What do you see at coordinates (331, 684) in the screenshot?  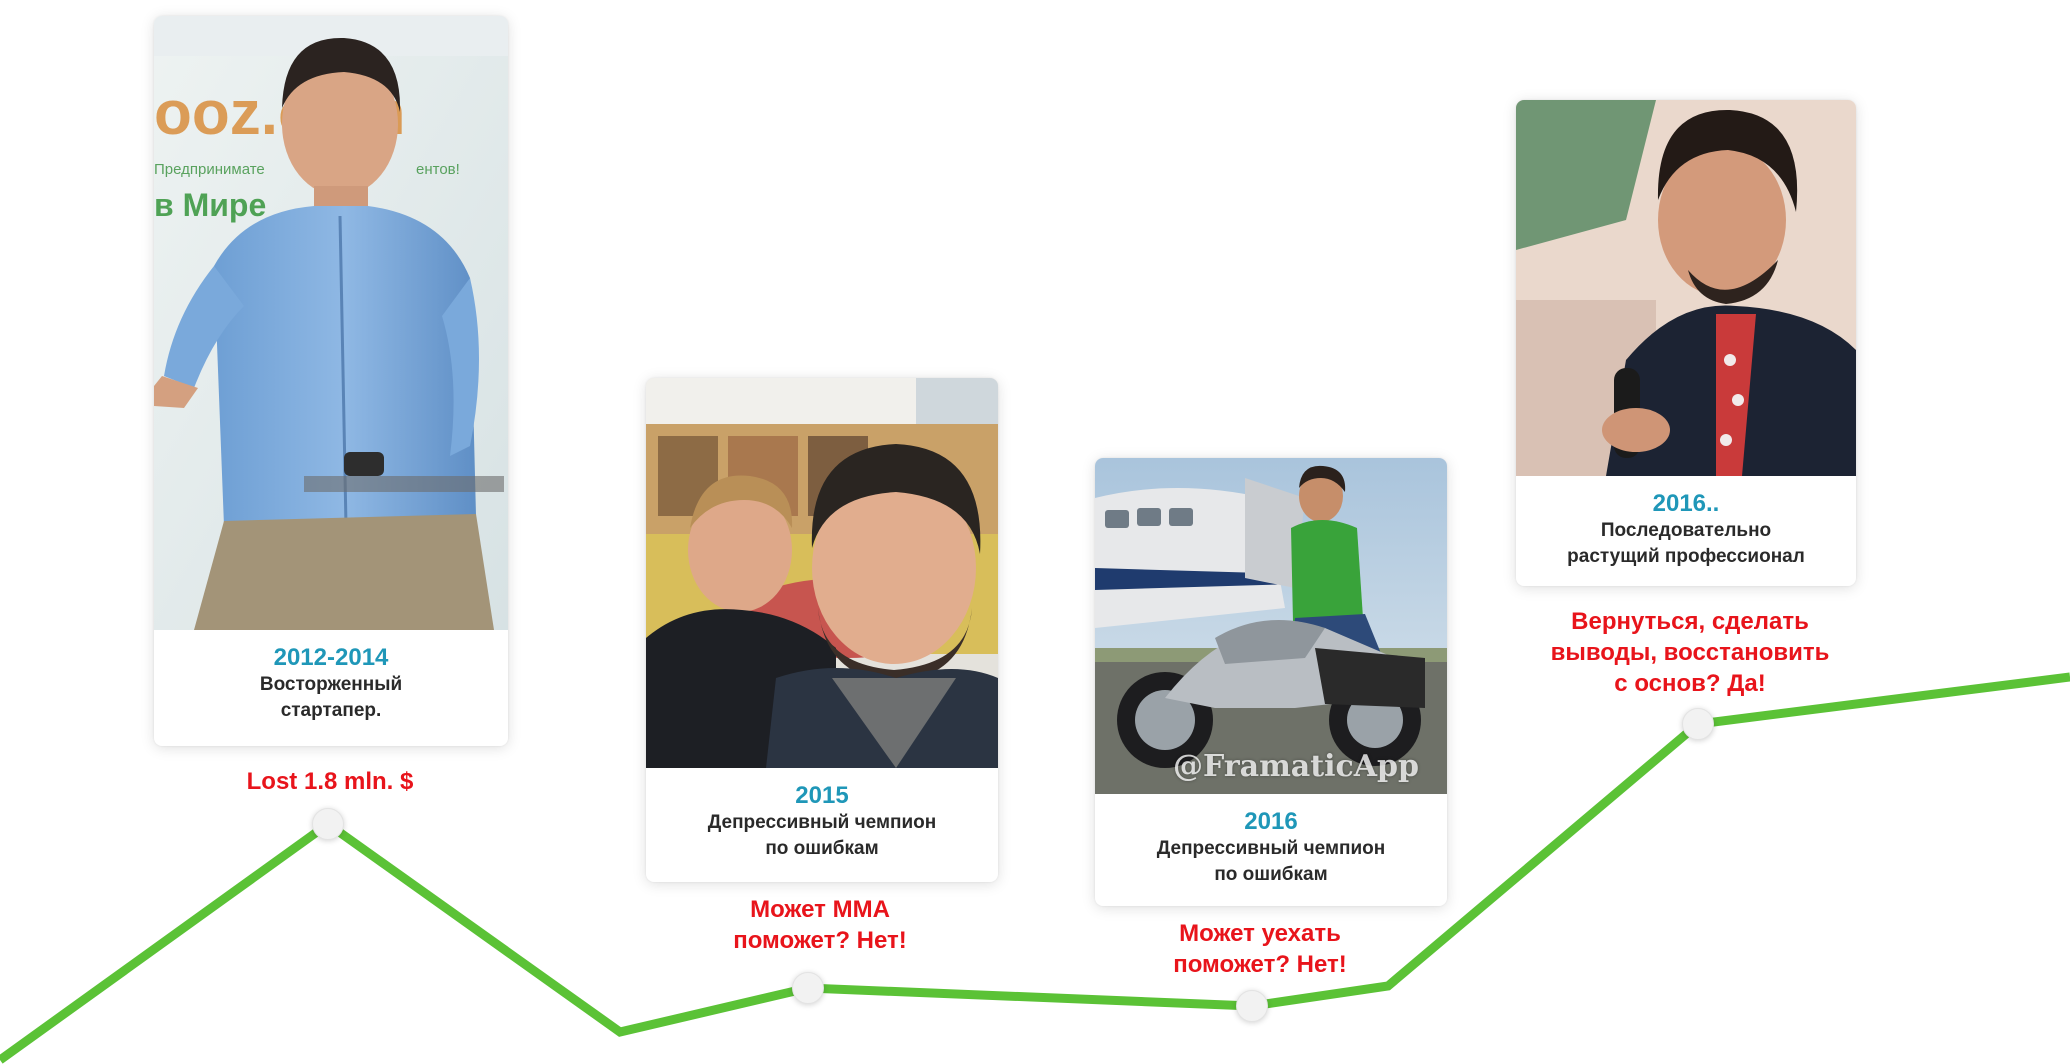 I see `stage-caption-1-line-1: Восторженный` at bounding box center [331, 684].